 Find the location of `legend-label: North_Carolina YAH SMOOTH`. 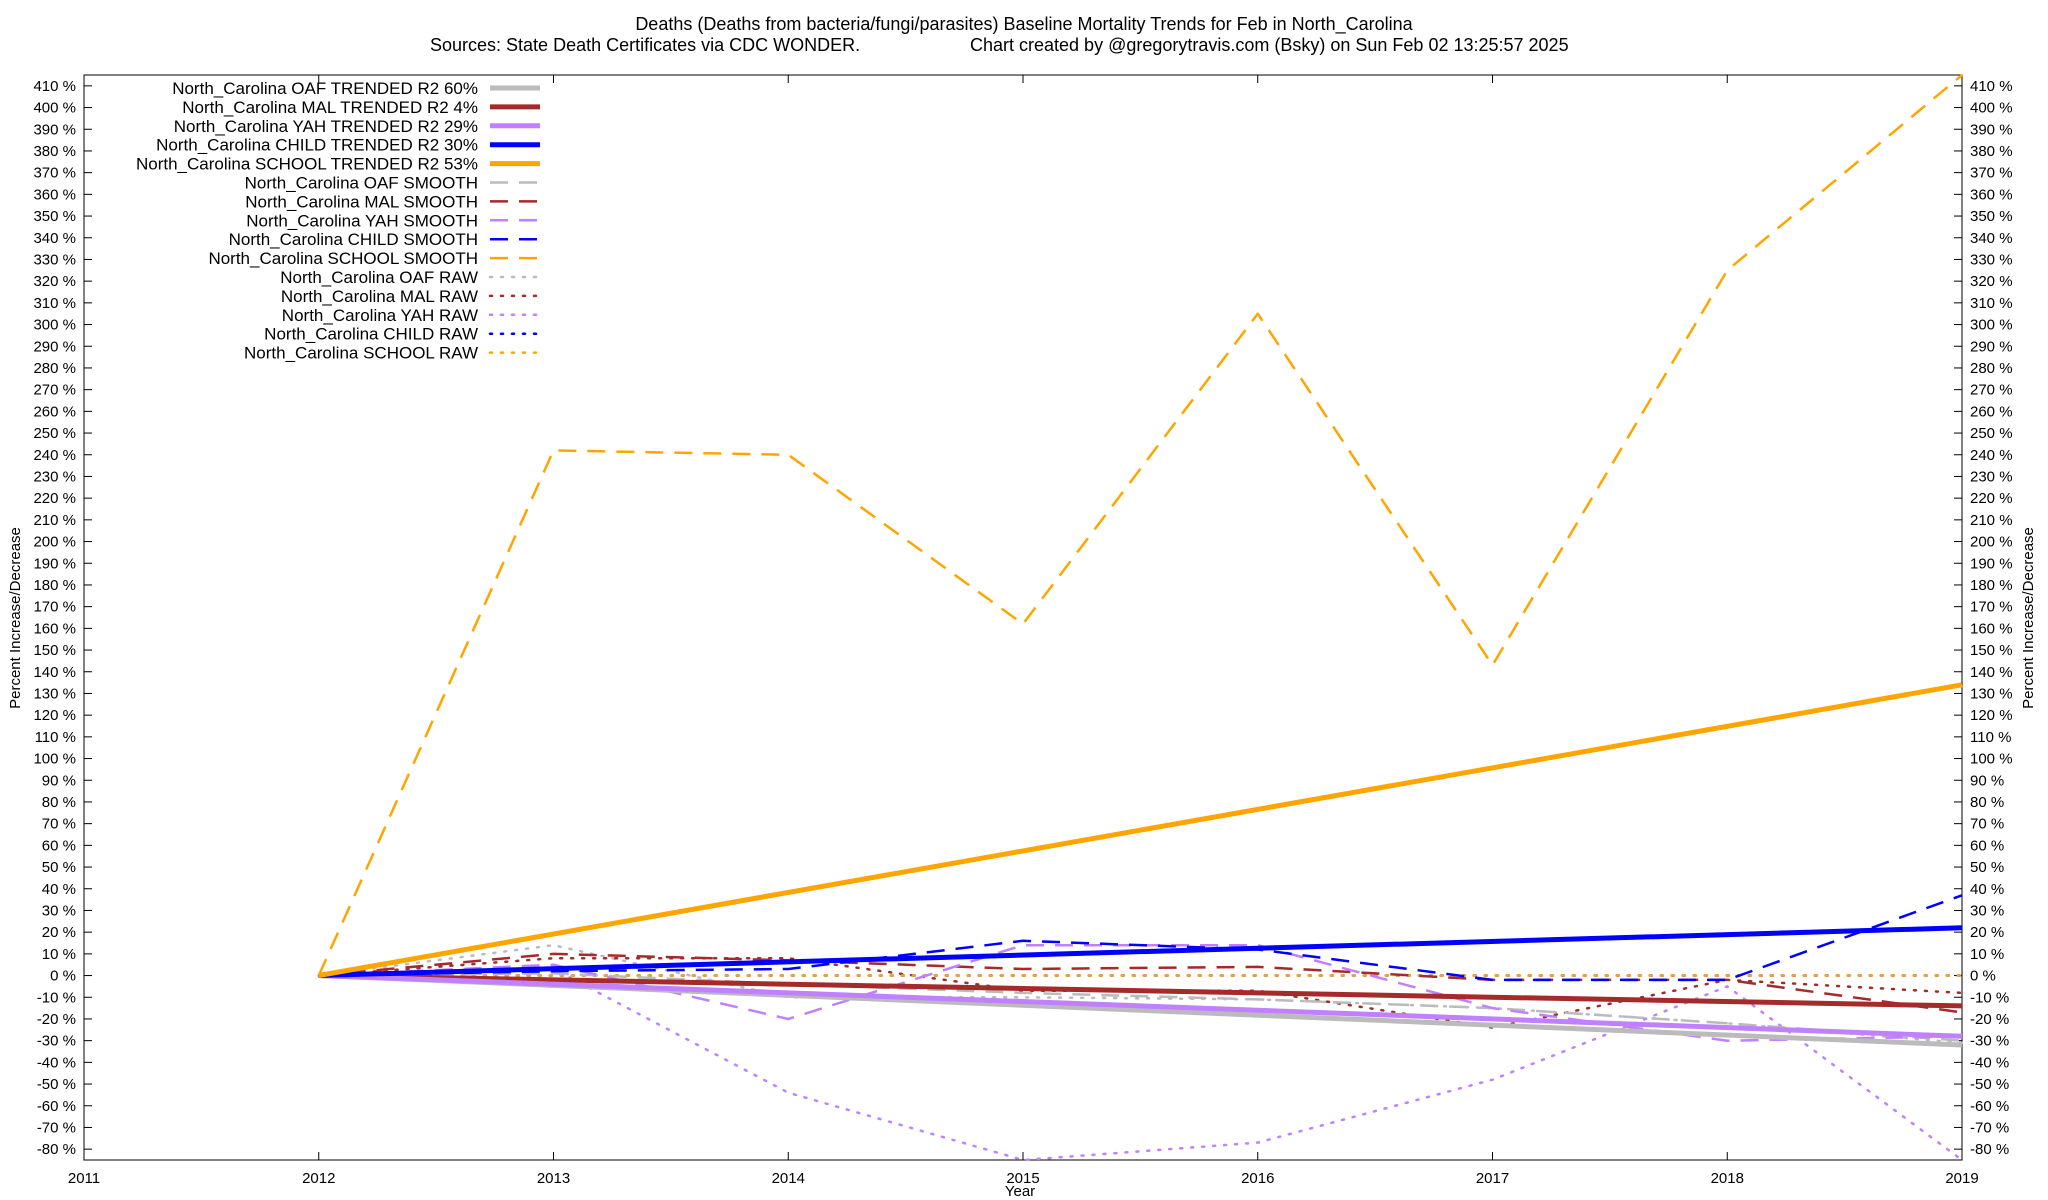

legend-label: North_Carolina YAH SMOOTH is located at coordinates (362, 220).